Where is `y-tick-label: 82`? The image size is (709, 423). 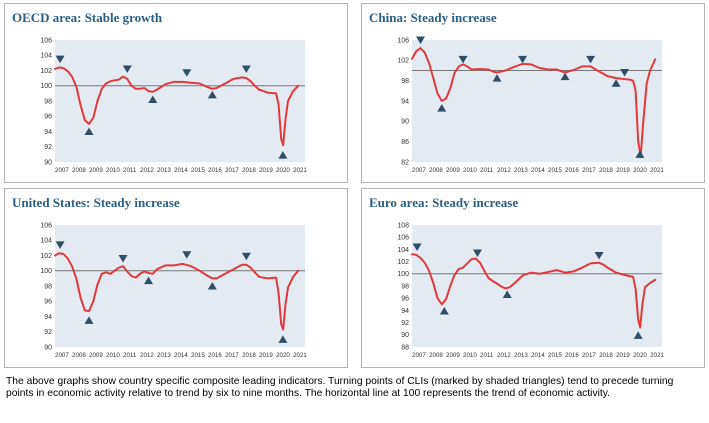 y-tick-label: 82 is located at coordinates (405, 162).